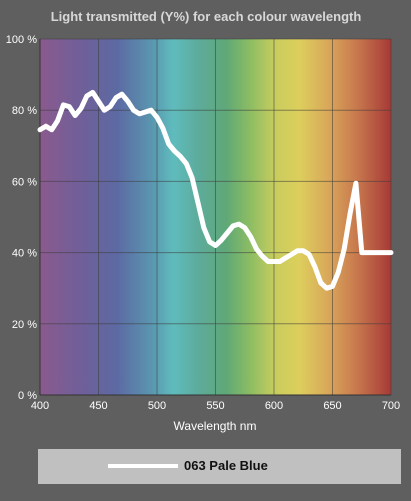  I want to click on x-tick-label: 500, so click(157, 406).